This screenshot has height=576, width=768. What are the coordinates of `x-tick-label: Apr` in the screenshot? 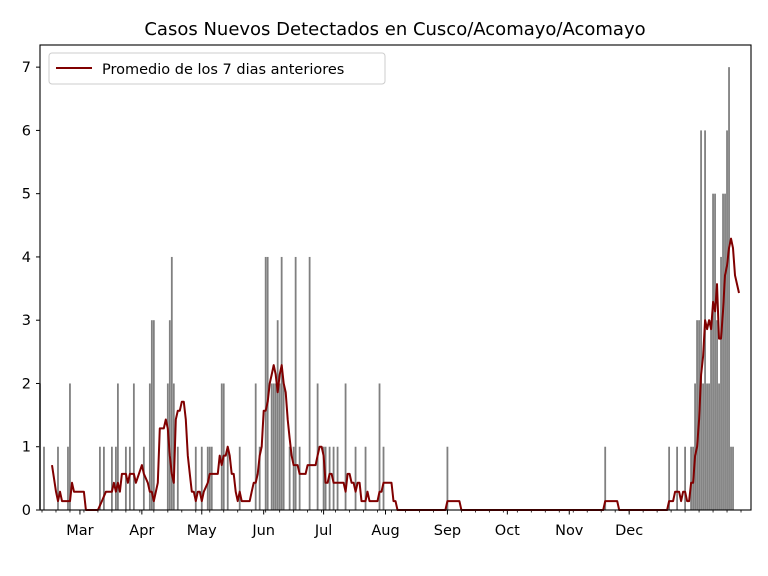 It's located at (141, 531).